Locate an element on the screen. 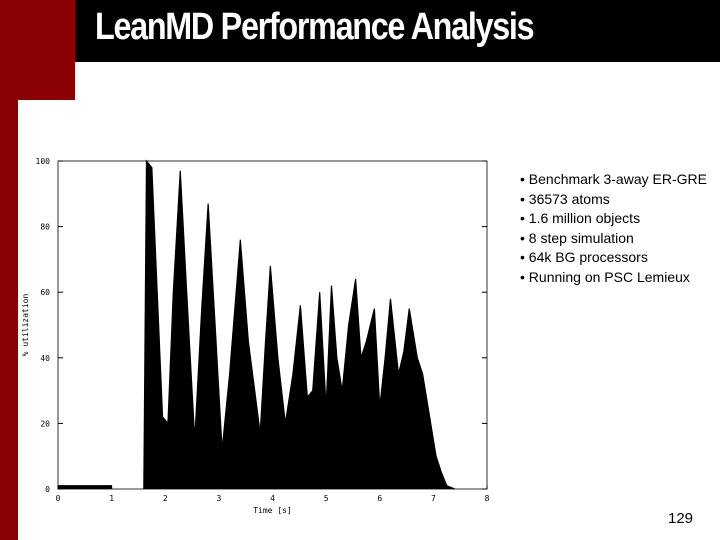  bullet: • Running on PSC Lemieux is located at coordinates (605, 276).